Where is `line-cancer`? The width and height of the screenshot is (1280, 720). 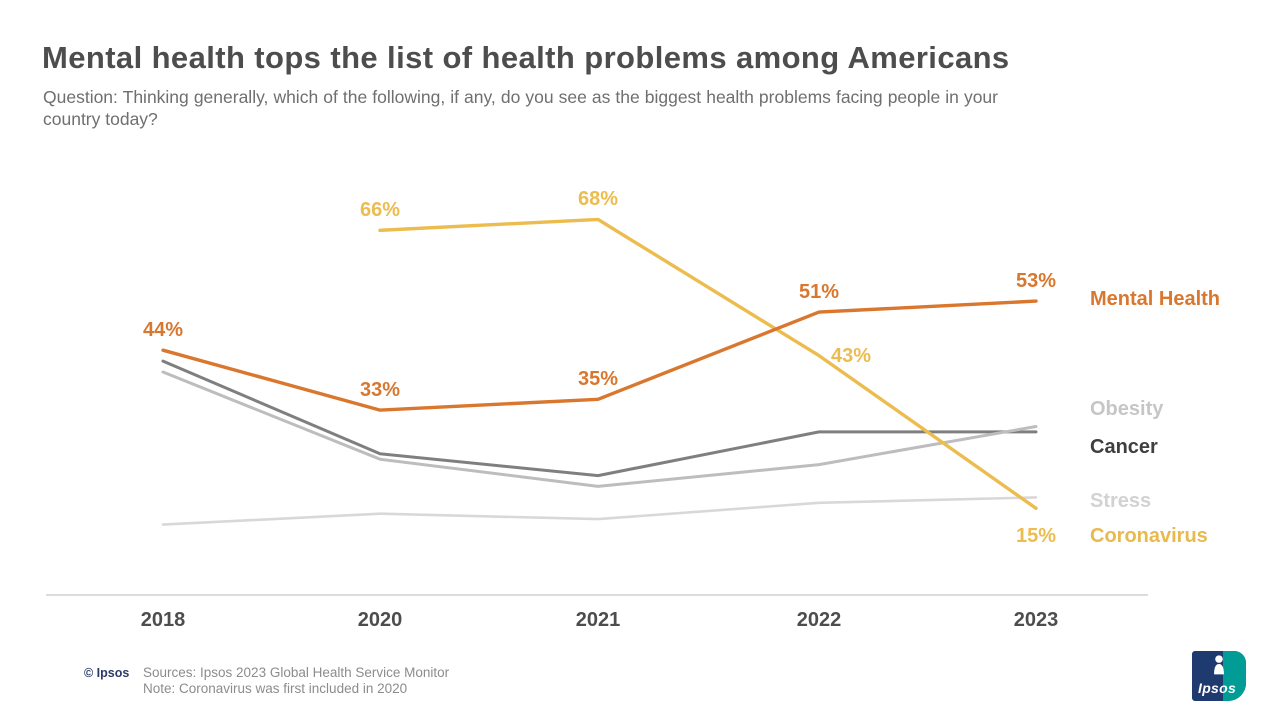
line-cancer is located at coordinates (599, 418).